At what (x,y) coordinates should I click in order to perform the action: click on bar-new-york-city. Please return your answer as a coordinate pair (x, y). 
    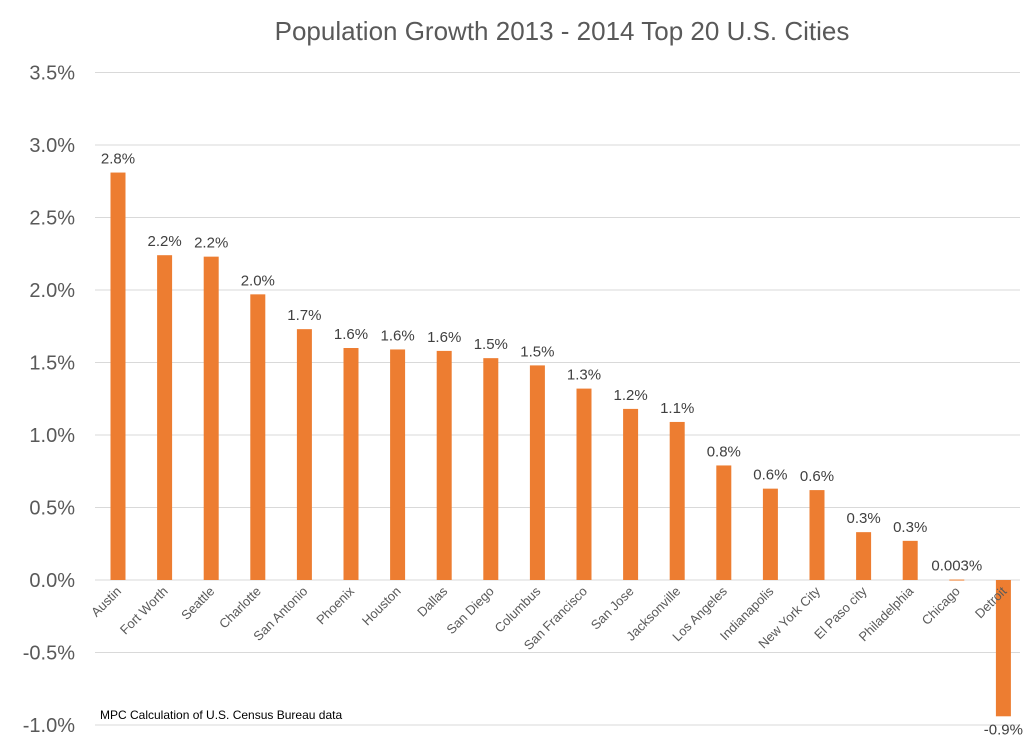
    Looking at the image, I should click on (817, 535).